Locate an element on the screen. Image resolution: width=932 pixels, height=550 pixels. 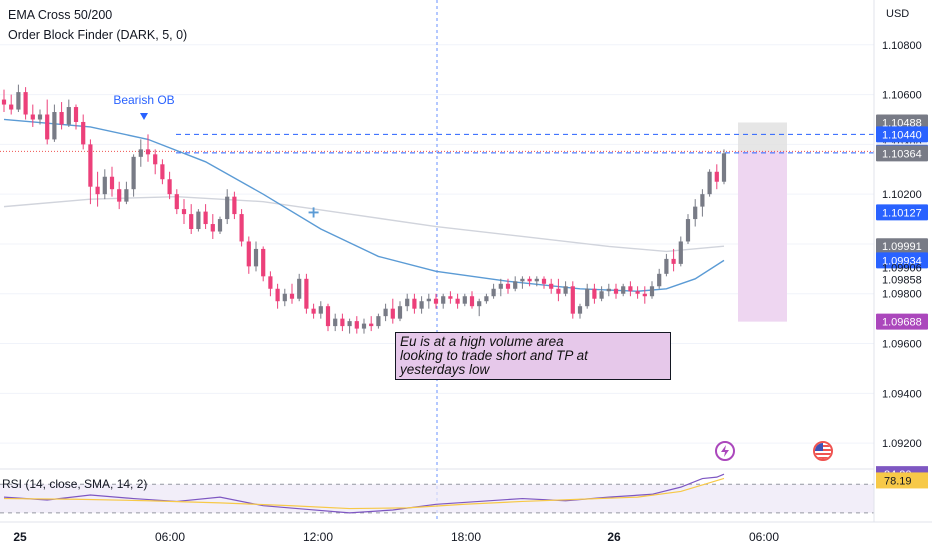
time-tick-label: 18:00 is located at coordinates (466, 537).